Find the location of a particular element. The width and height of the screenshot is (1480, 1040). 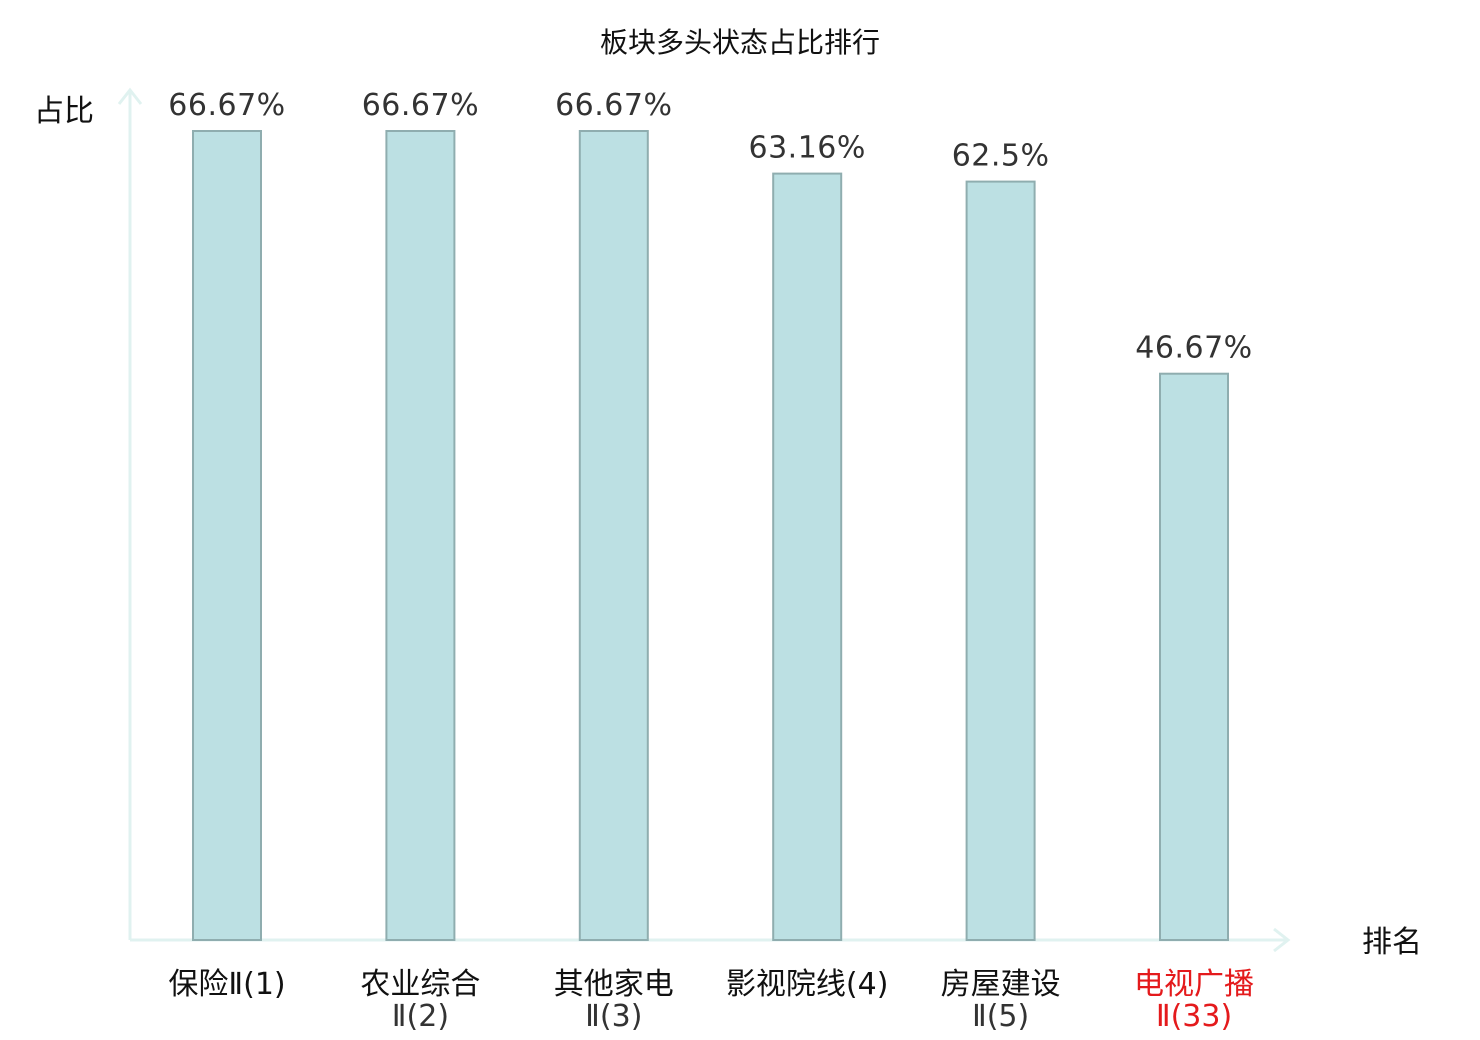

category-label-3-line-2: Ⅱ(3) is located at coordinates (613, 1016).